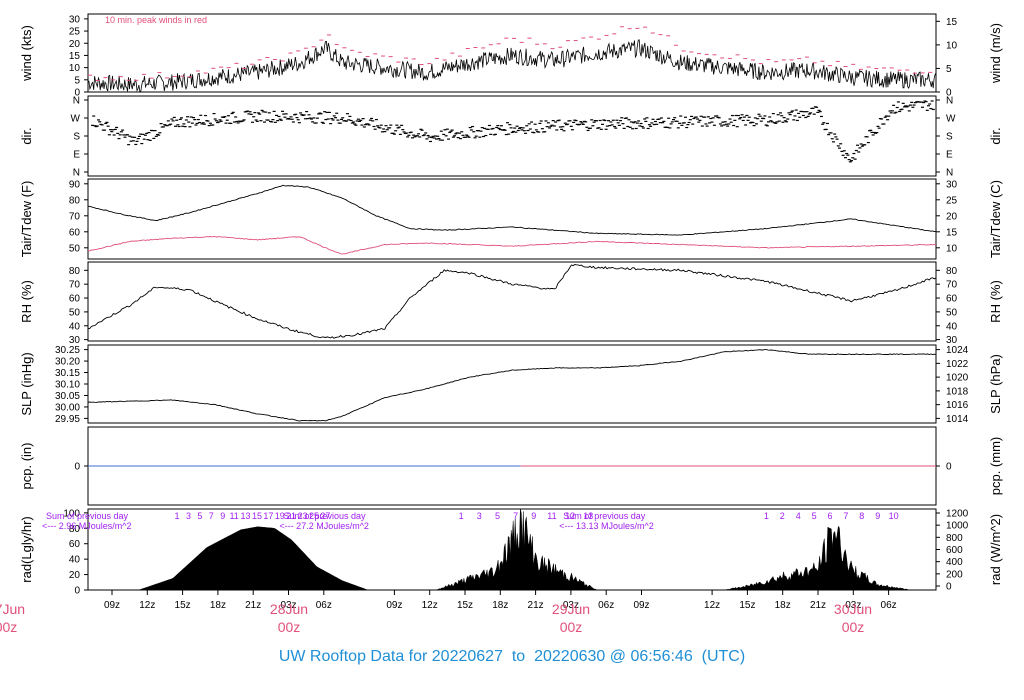  Describe the element at coordinates (479, 516) in the screenshot. I see `radiation-hour-label: 3` at that location.